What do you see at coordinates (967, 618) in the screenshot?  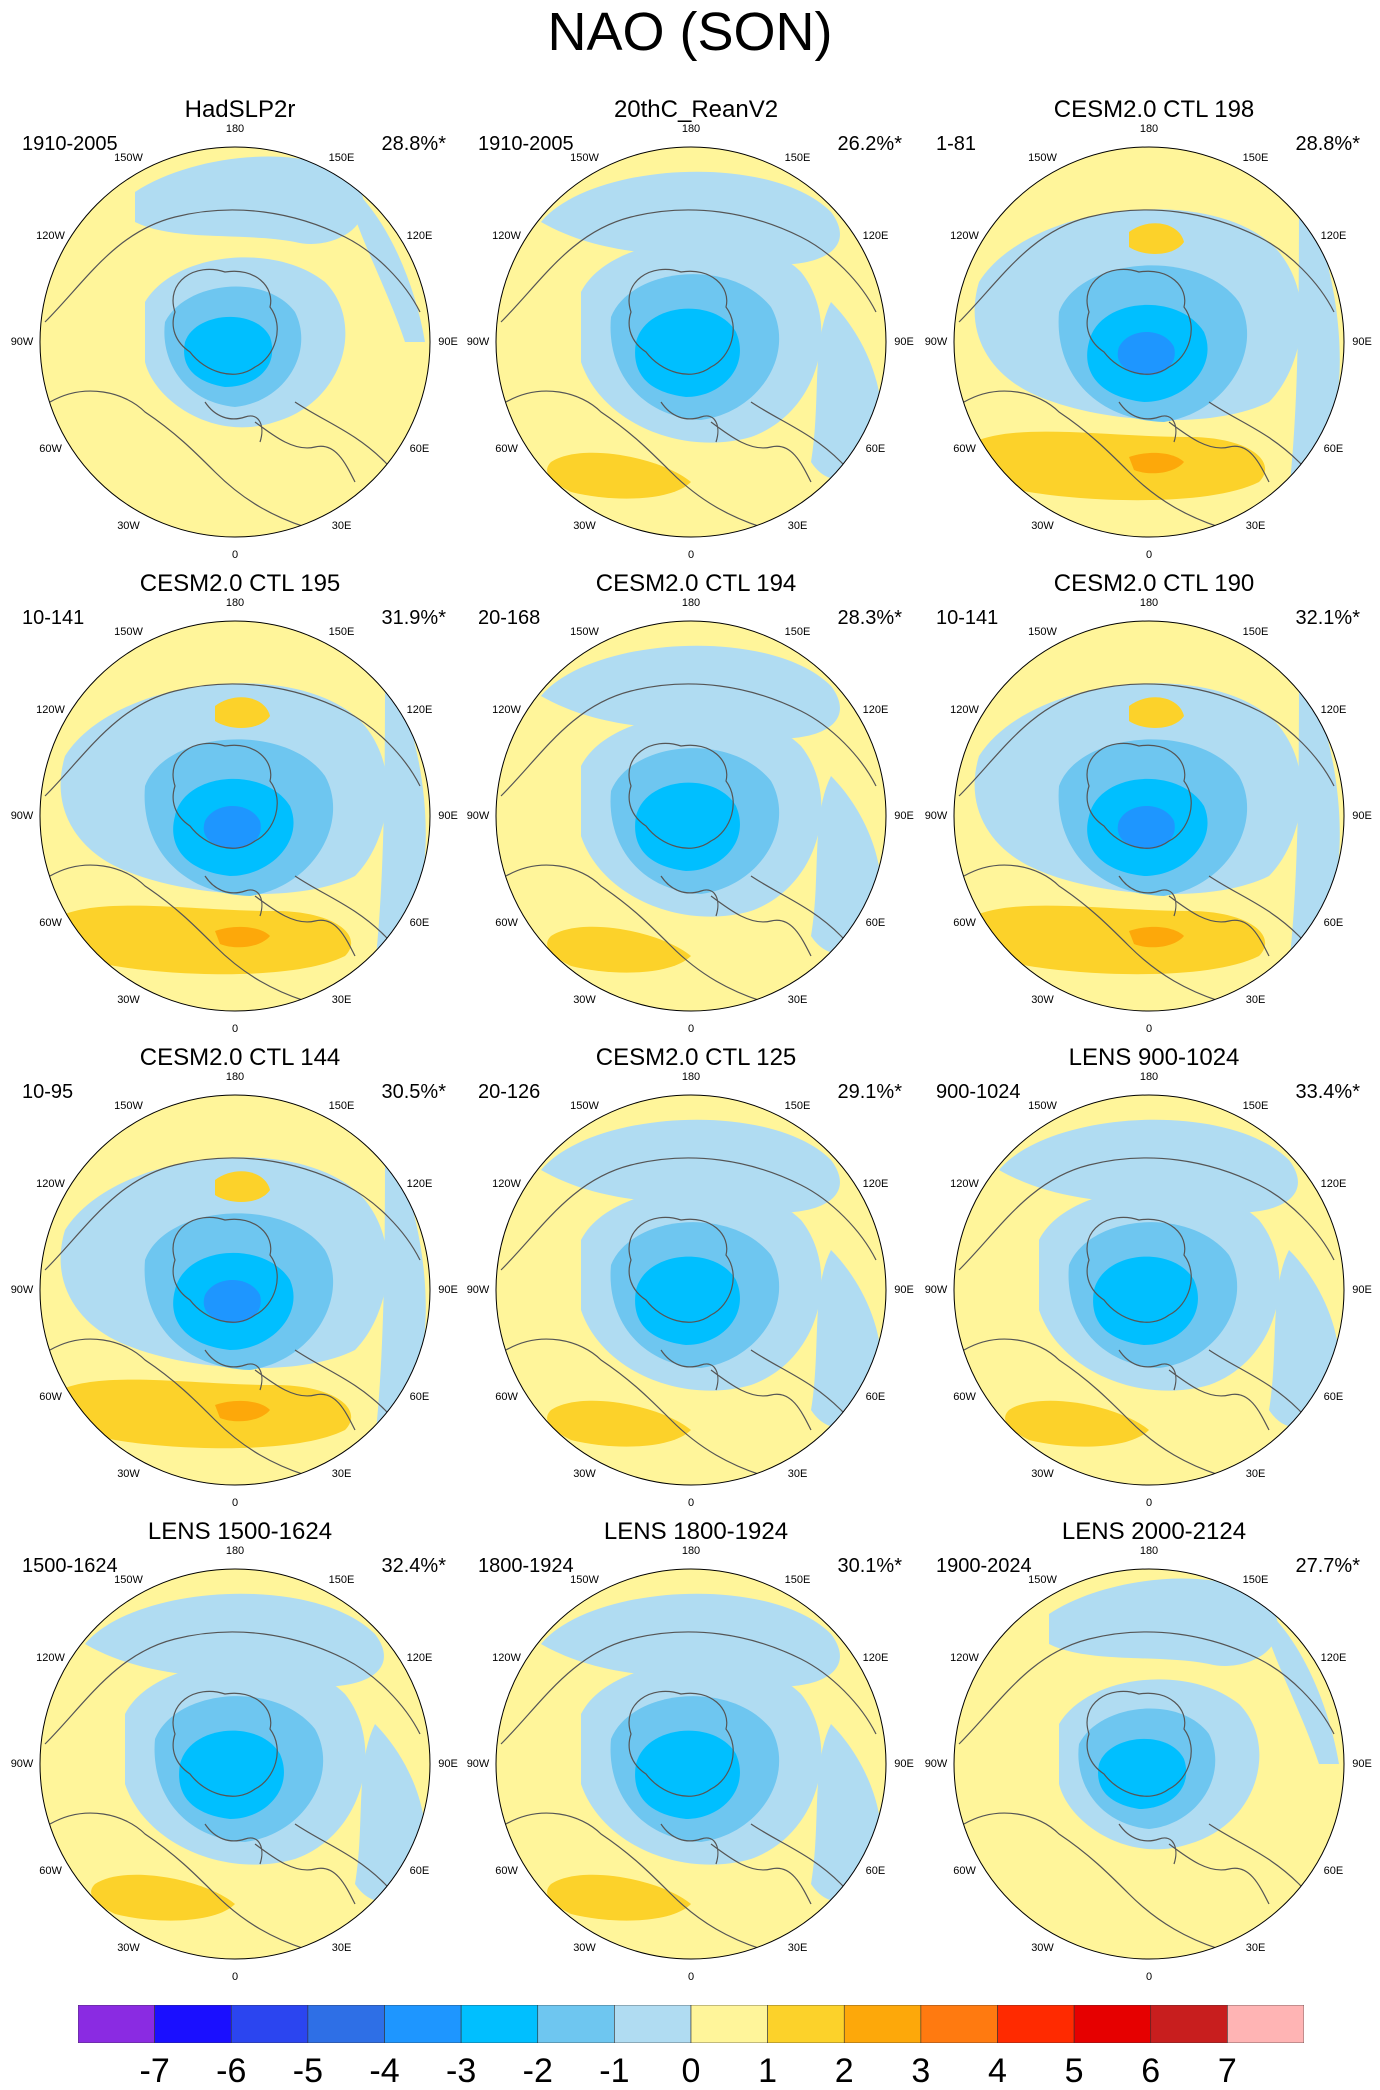 I see `panel-period: 10-141` at bounding box center [967, 618].